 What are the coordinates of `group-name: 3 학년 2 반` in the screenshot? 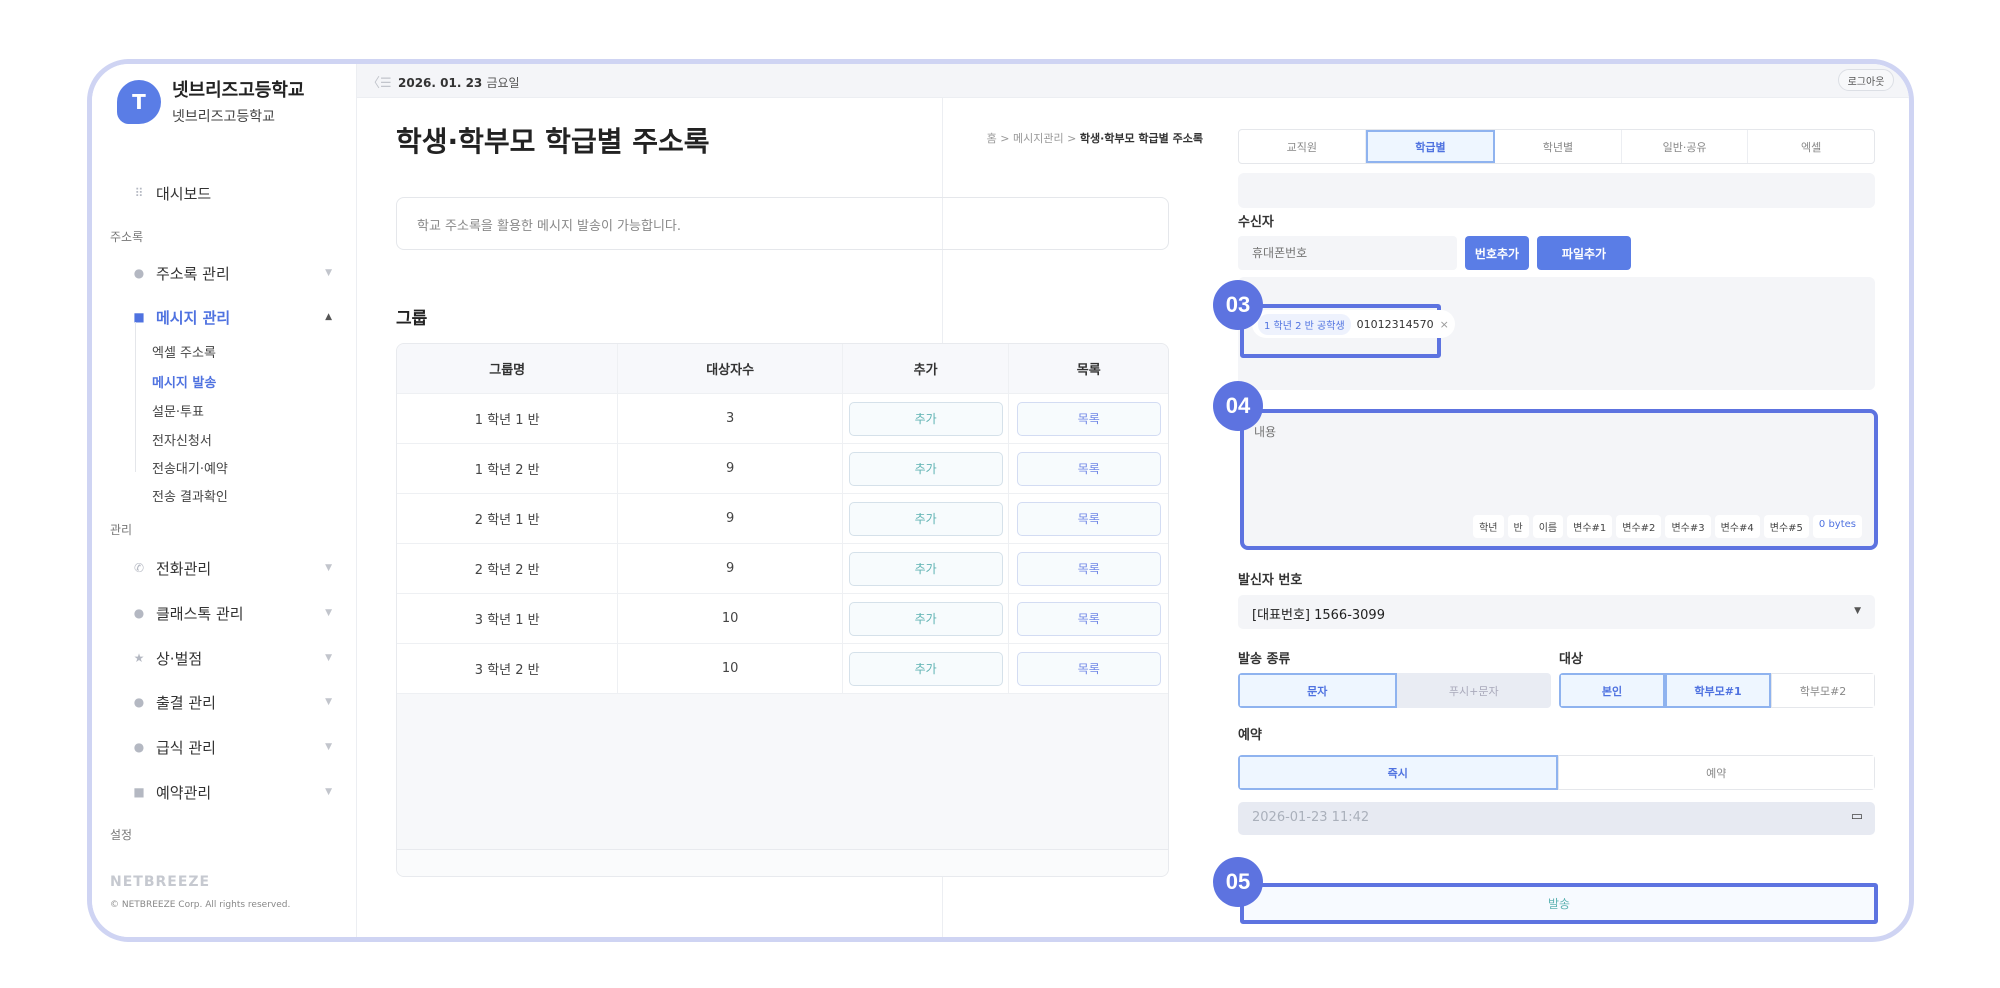 It's located at (508, 668).